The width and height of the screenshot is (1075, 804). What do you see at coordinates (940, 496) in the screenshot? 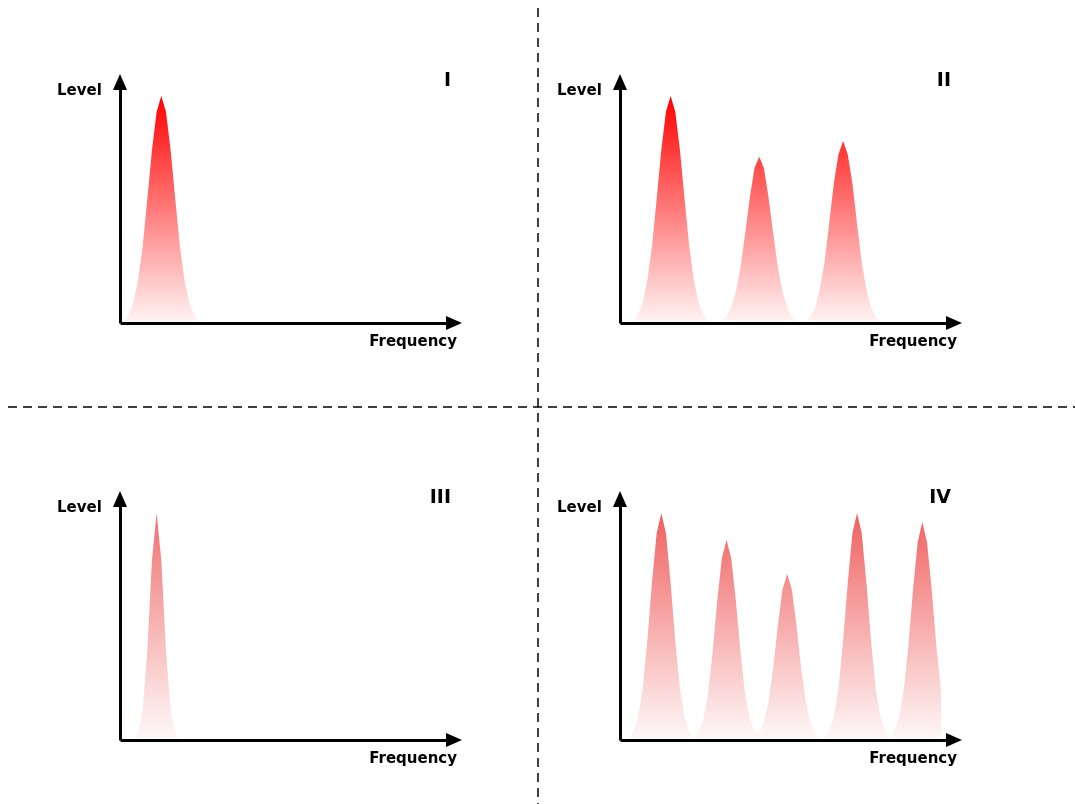
I see `chart-title: IV` at bounding box center [940, 496].